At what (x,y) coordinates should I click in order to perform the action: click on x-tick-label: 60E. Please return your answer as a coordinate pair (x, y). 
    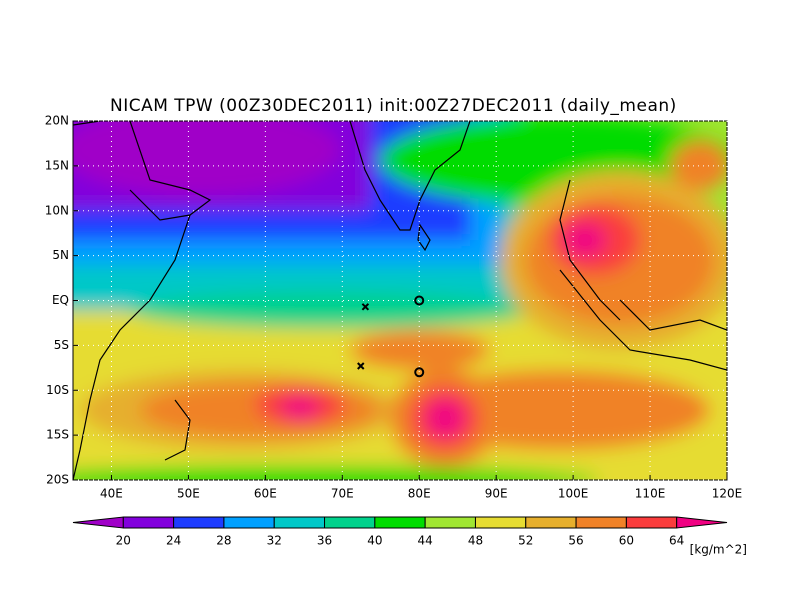
    Looking at the image, I should click on (265, 494).